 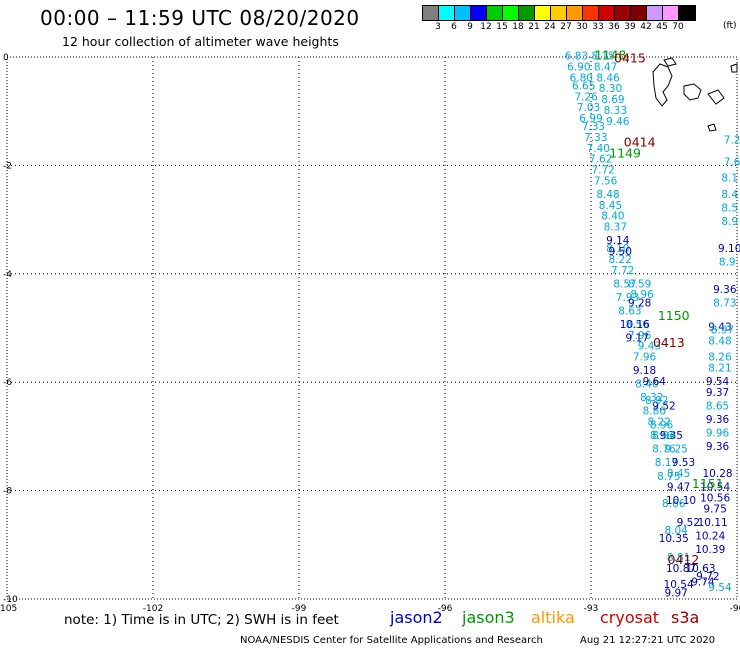 What do you see at coordinates (678, 488) in the screenshot?
I see `wave-height-value: 9.47` at bounding box center [678, 488].